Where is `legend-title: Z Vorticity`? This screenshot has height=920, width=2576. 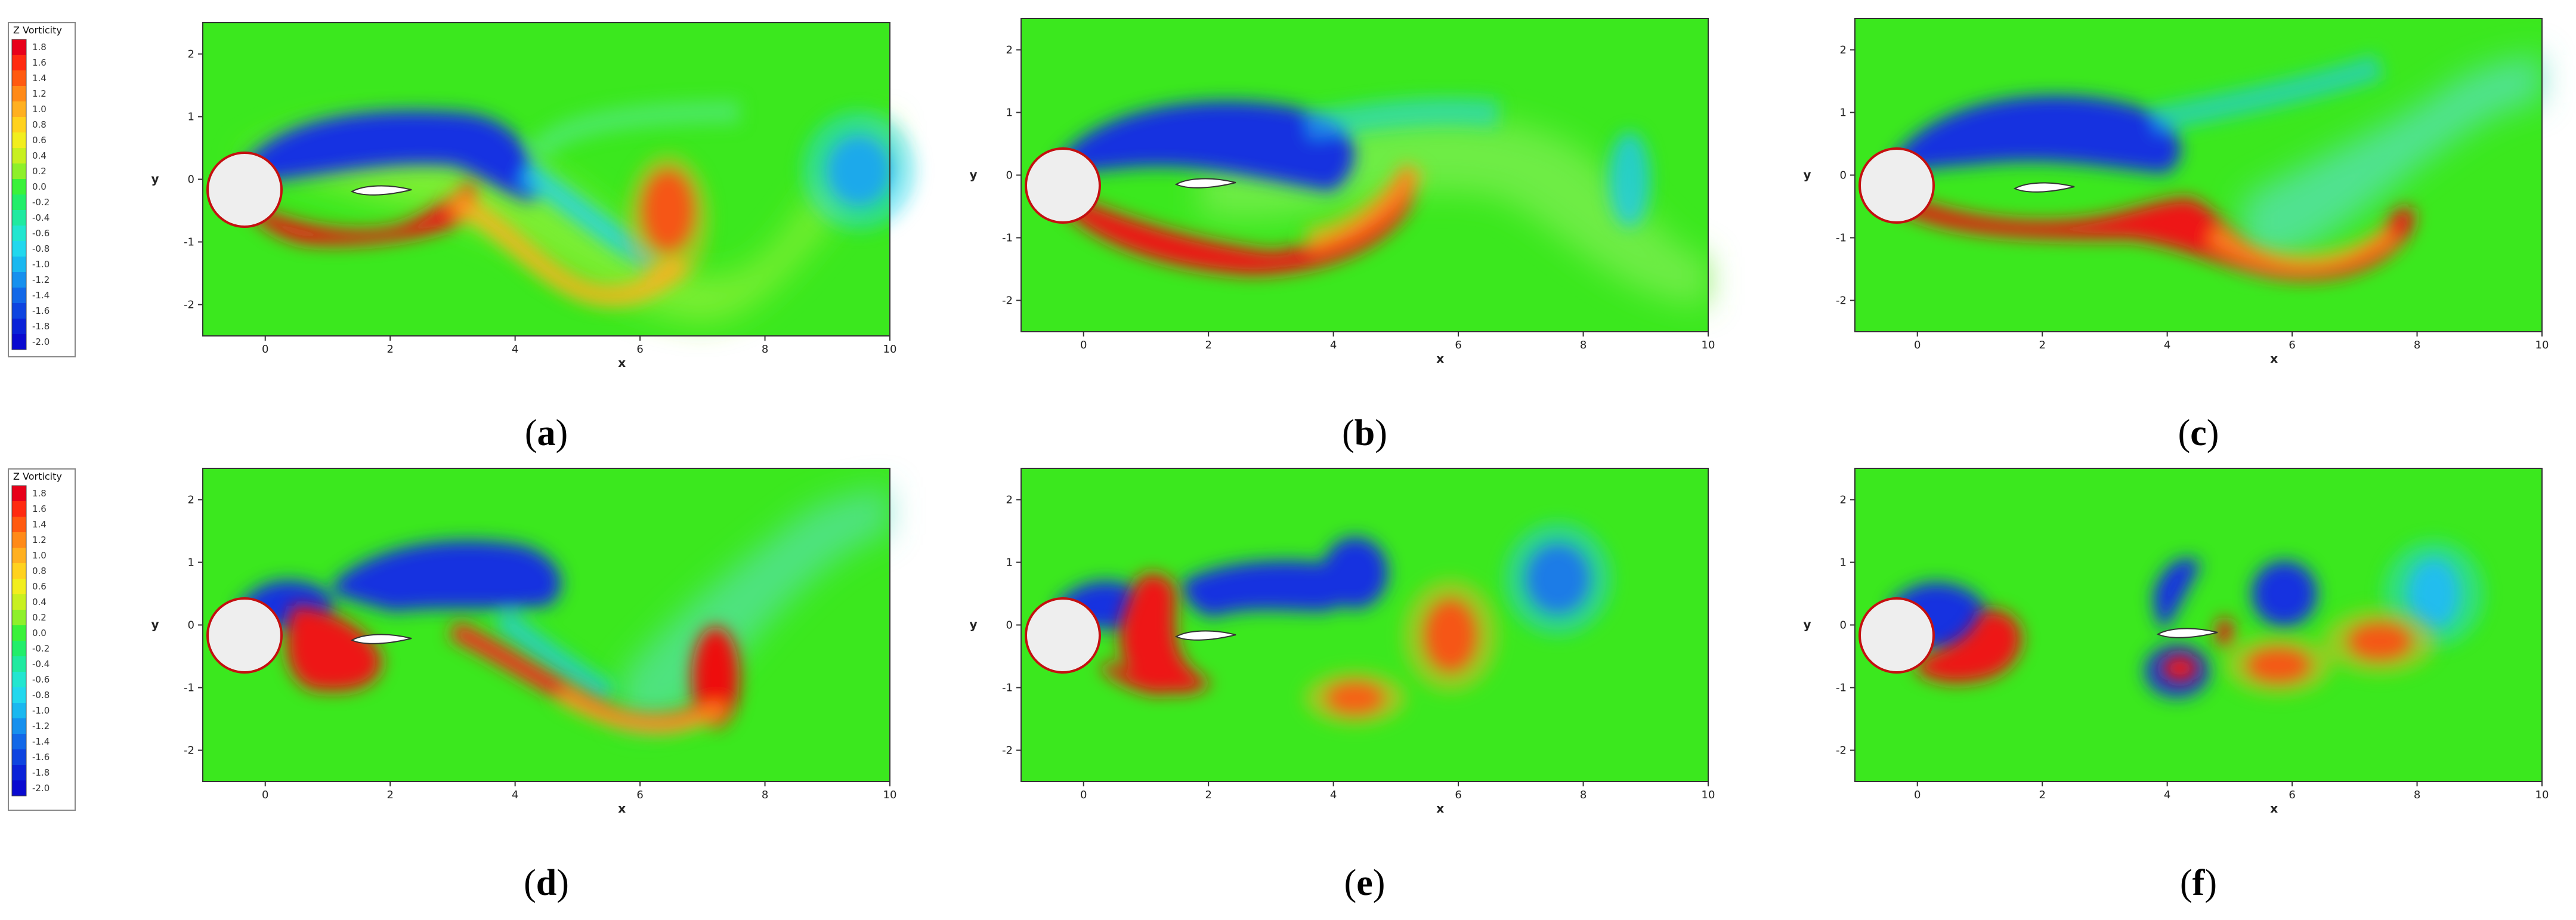 legend-title: Z Vorticity is located at coordinates (37, 476).